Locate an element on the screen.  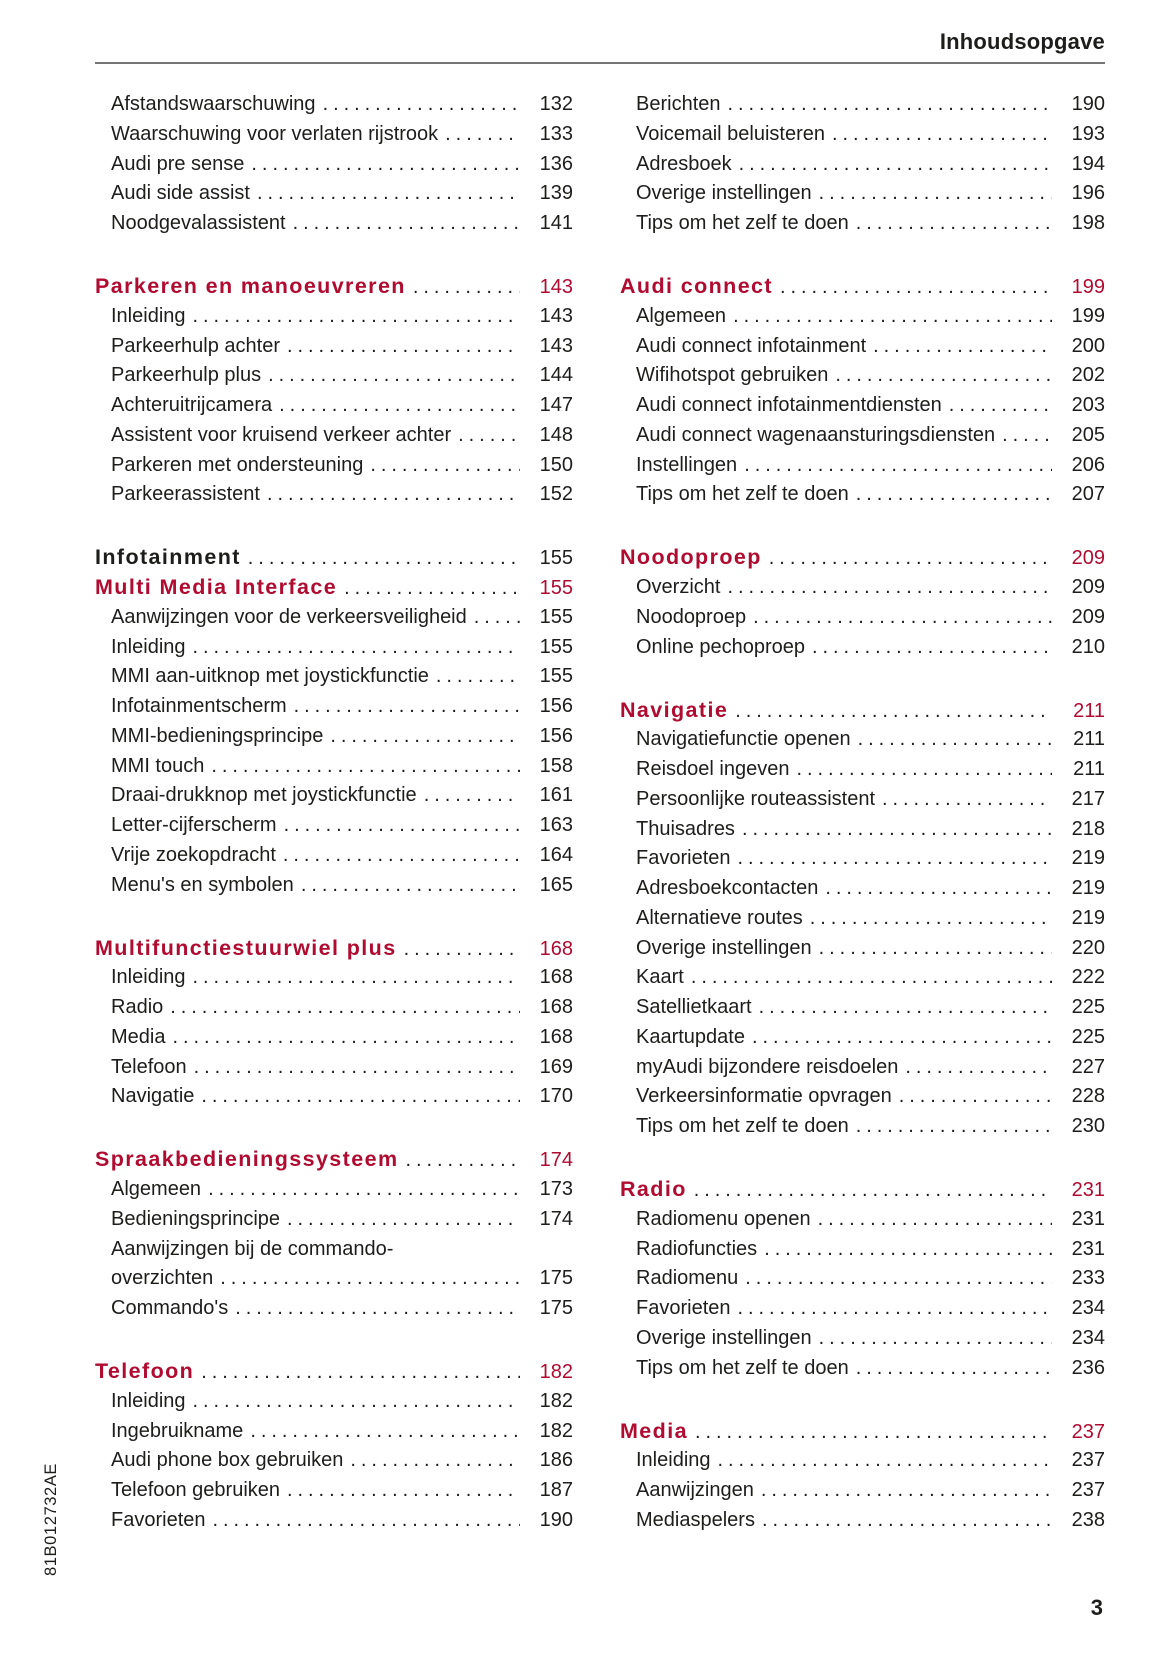
toc-entry-page-number: 194 is located at coordinates (1088, 163).